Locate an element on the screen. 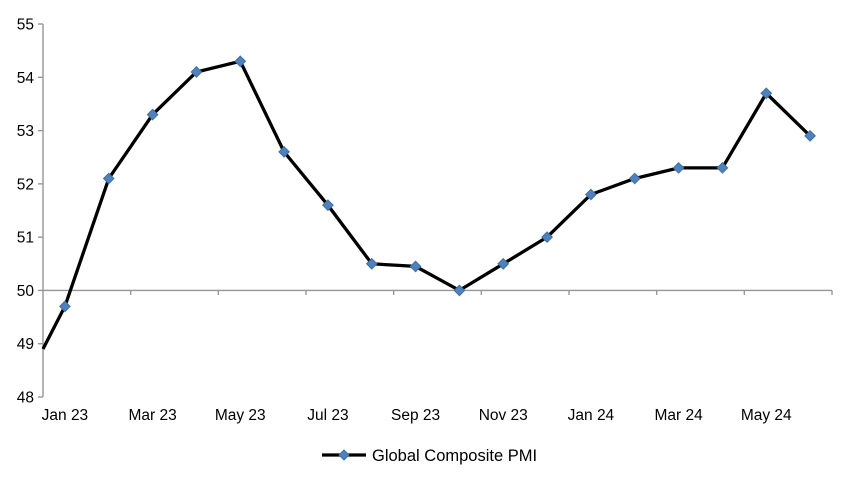  y-axis-tick-label: 54 is located at coordinates (26, 78).